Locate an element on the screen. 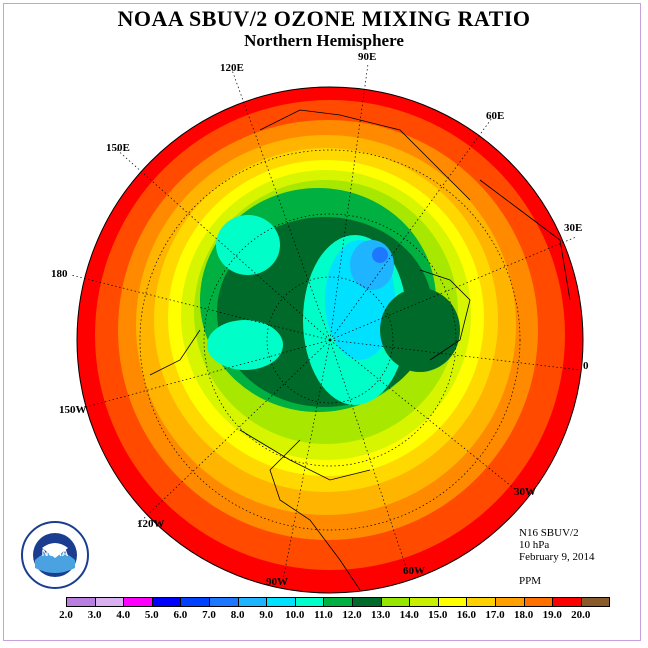 Image resolution: width=648 pixels, height=648 pixels. date-label: February 9, 2014 is located at coordinates (557, 557).